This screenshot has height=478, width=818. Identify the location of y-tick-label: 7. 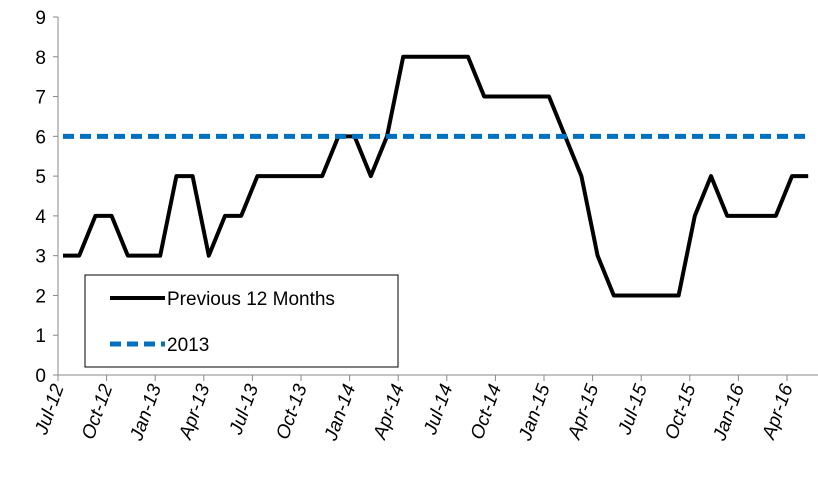
(40, 98).